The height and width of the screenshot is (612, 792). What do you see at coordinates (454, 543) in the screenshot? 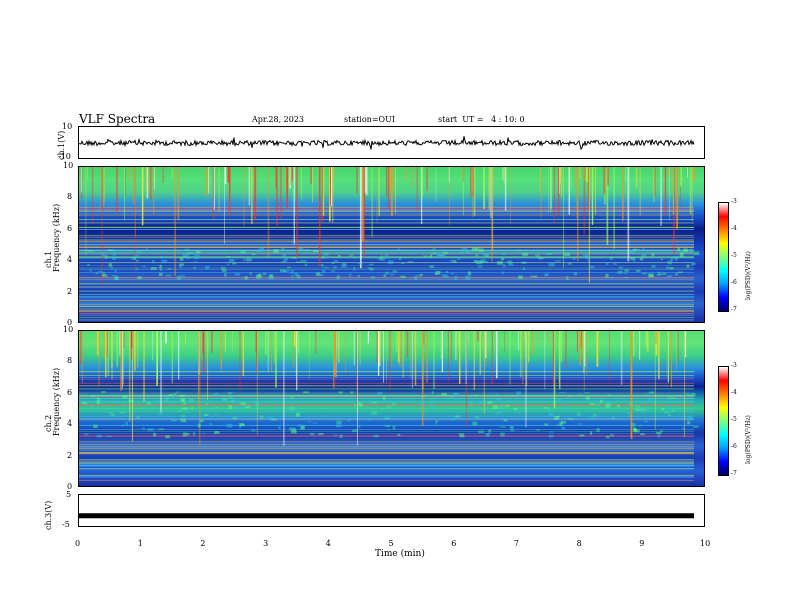
I see `x-tick-label: 6` at bounding box center [454, 543].